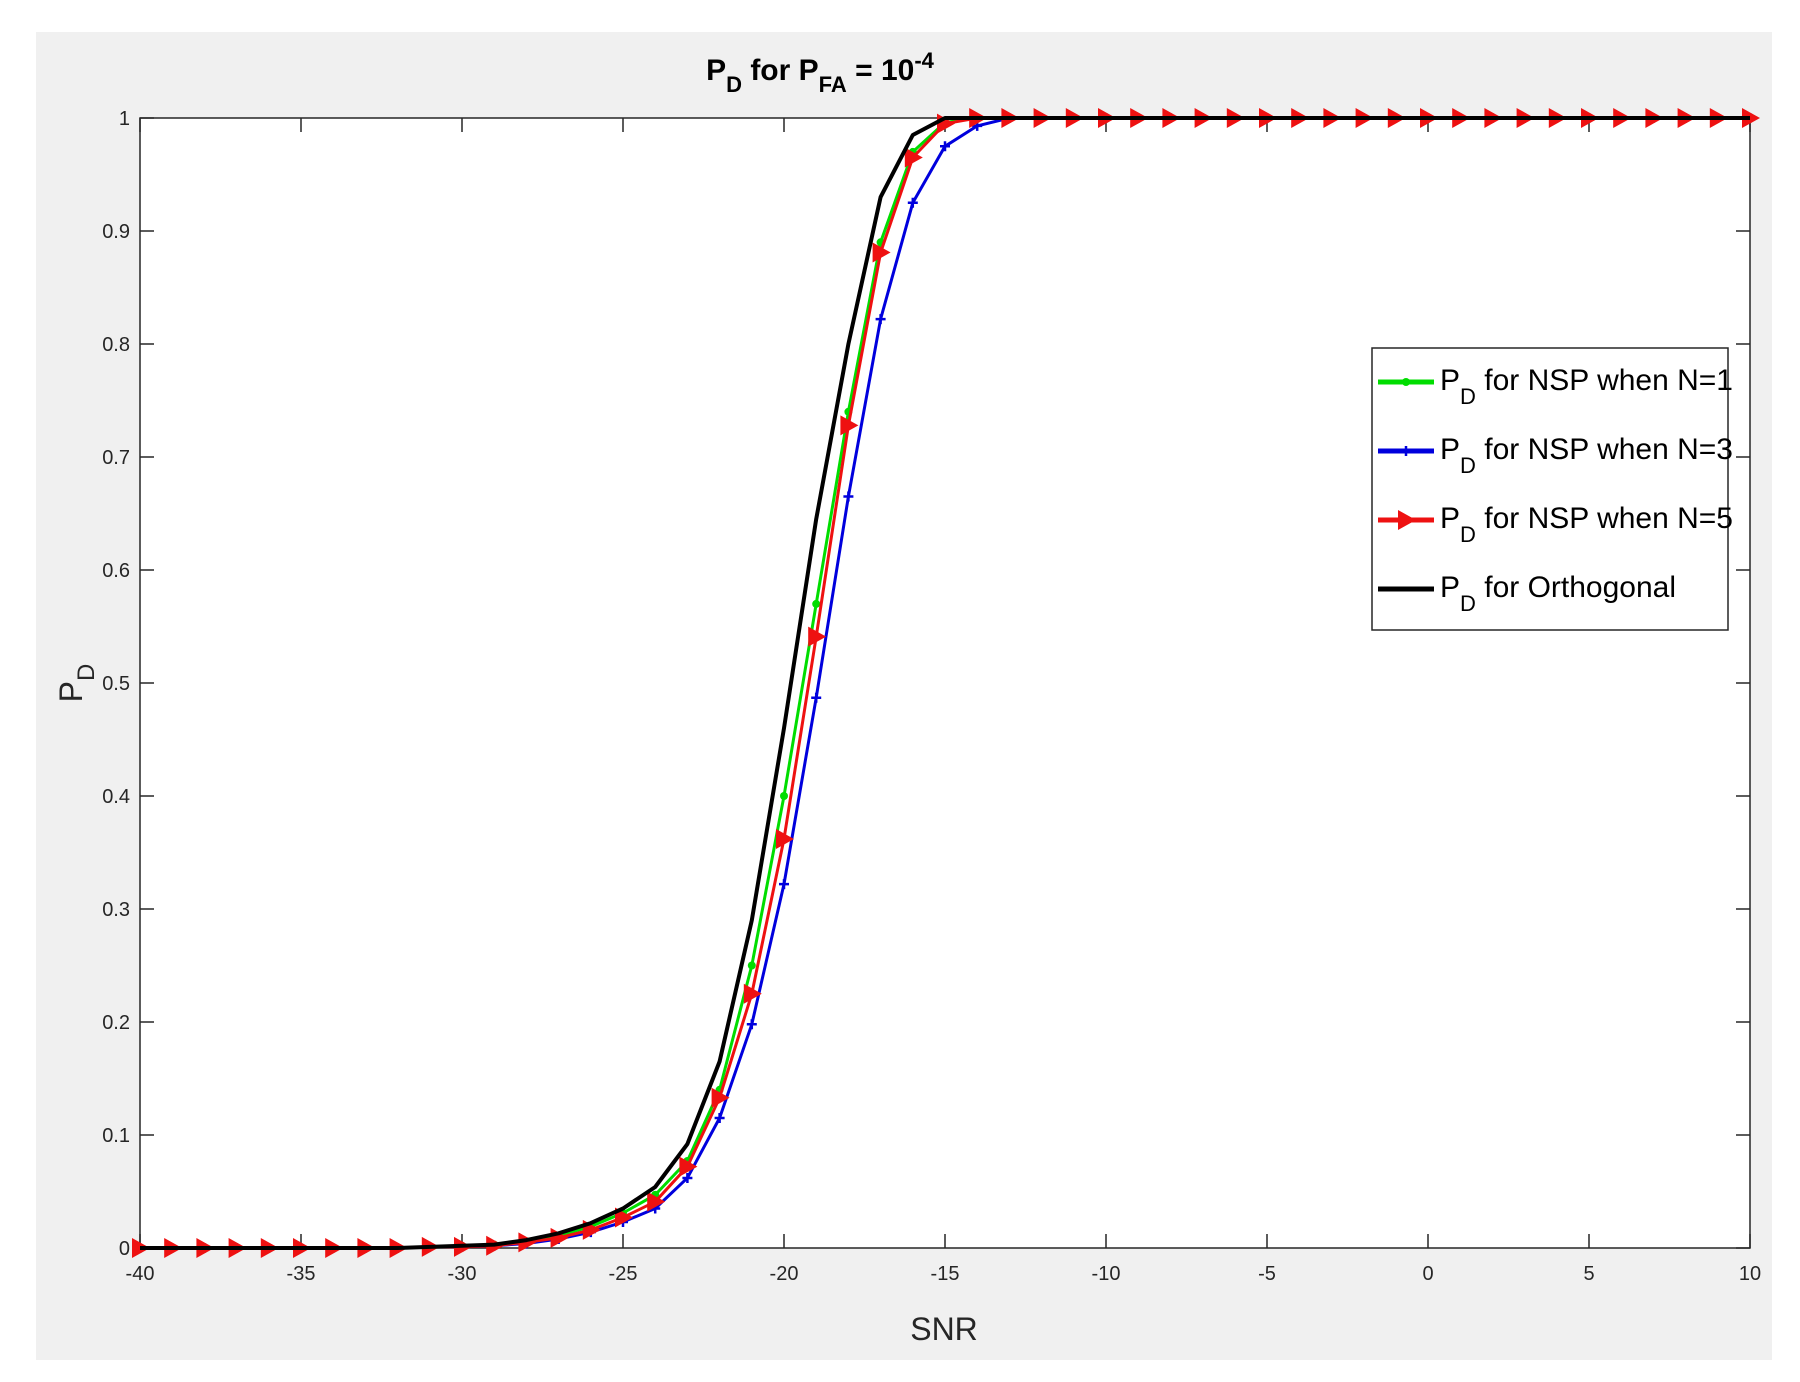 The width and height of the screenshot is (1800, 1382). I want to click on x-tick-label: -35, so click(301, 1274).